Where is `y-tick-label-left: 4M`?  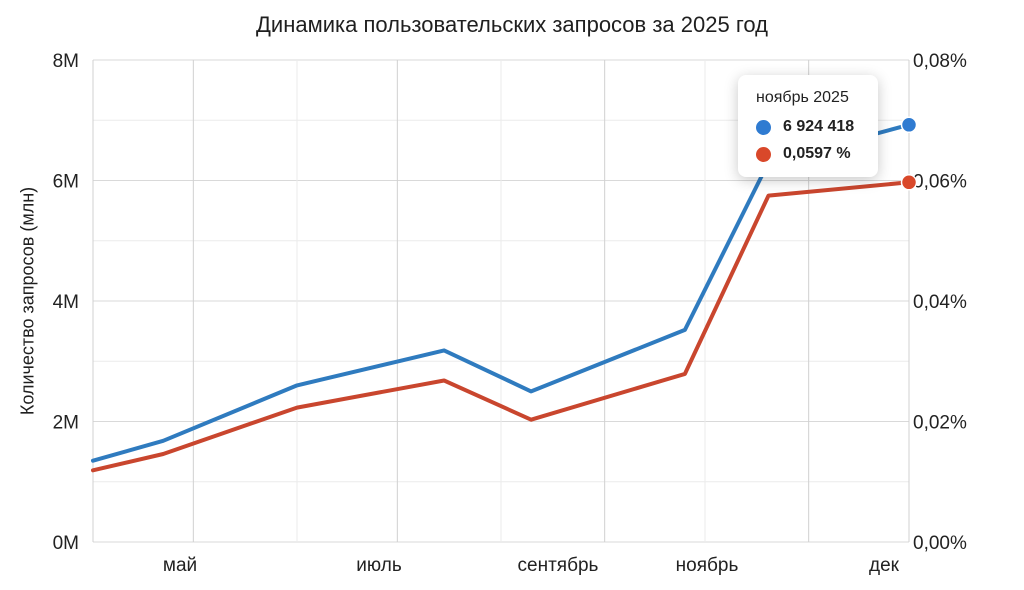
y-tick-label-left: 4M is located at coordinates (66, 302).